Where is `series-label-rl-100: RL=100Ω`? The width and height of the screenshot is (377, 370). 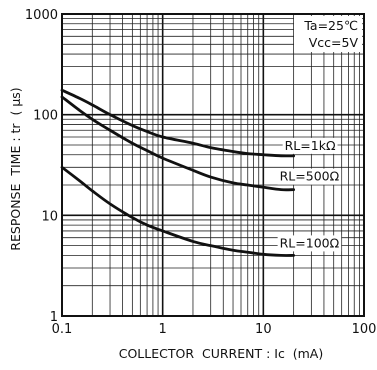 series-label-rl-100: RL=100Ω is located at coordinates (310, 242).